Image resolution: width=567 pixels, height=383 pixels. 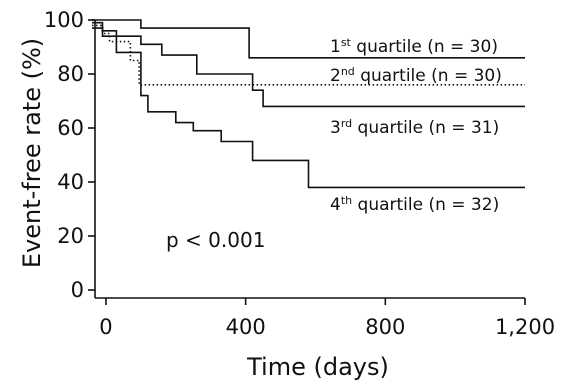 I want to click on y-ticks: 0 20 40 60 80 100, so click(x=69, y=155).